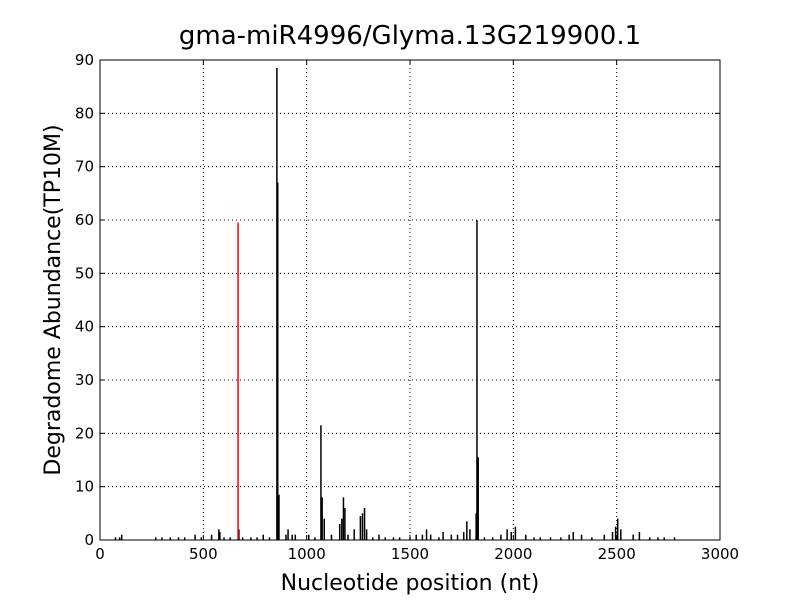 This screenshot has width=800, height=600. What do you see at coordinates (100, 554) in the screenshot?
I see `x-tick-label: 0` at bounding box center [100, 554].